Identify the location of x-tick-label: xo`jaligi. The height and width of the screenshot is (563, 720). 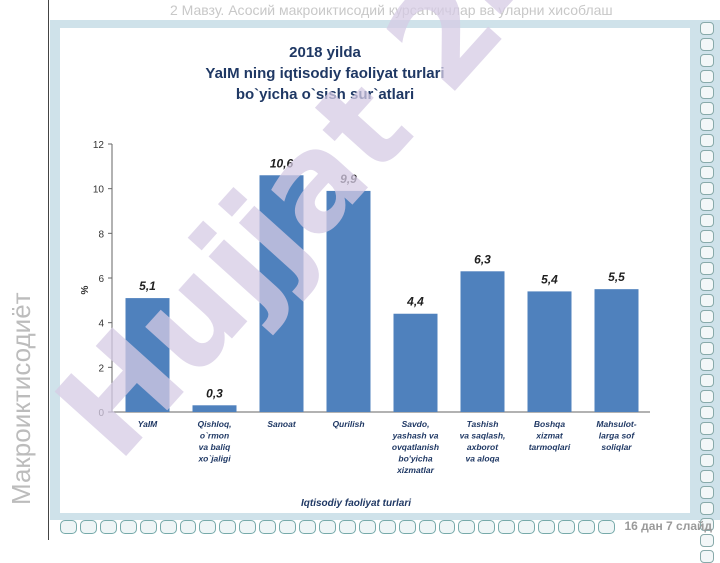
(214, 459).